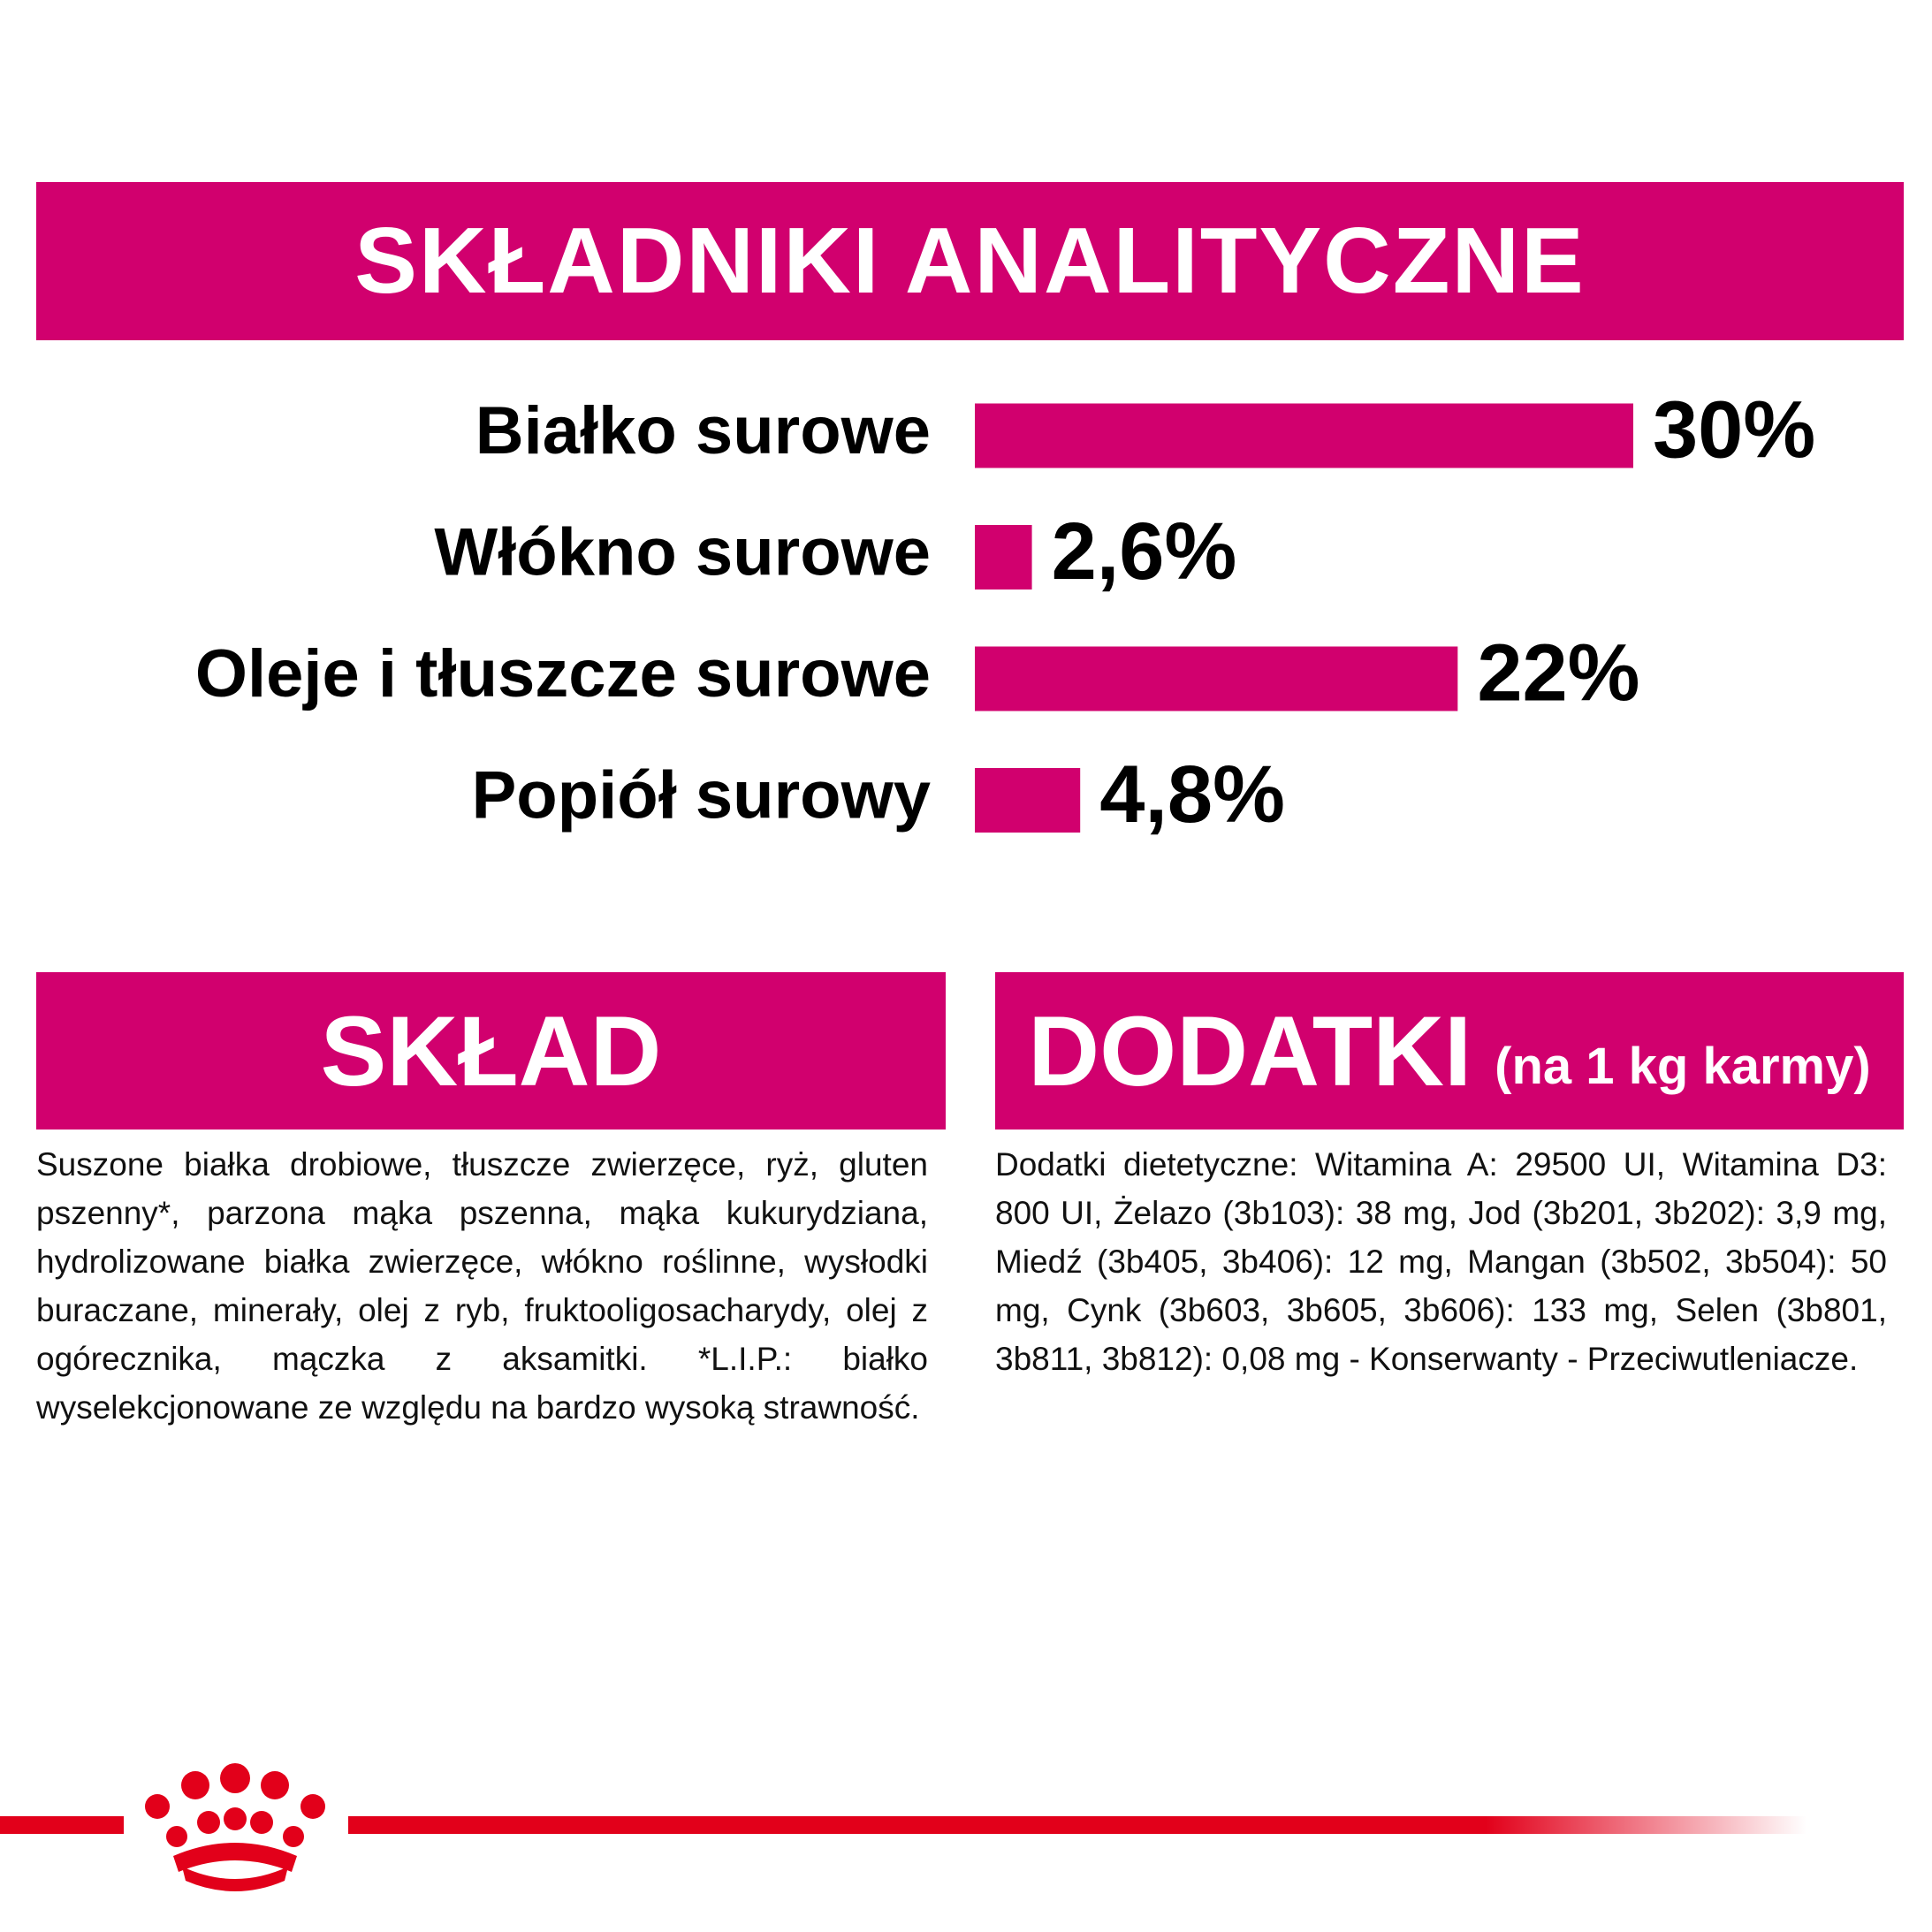 The image size is (1932, 1932). What do you see at coordinates (563, 673) in the screenshot?
I see `category-label: Oleje i tłuszcze surowe` at bounding box center [563, 673].